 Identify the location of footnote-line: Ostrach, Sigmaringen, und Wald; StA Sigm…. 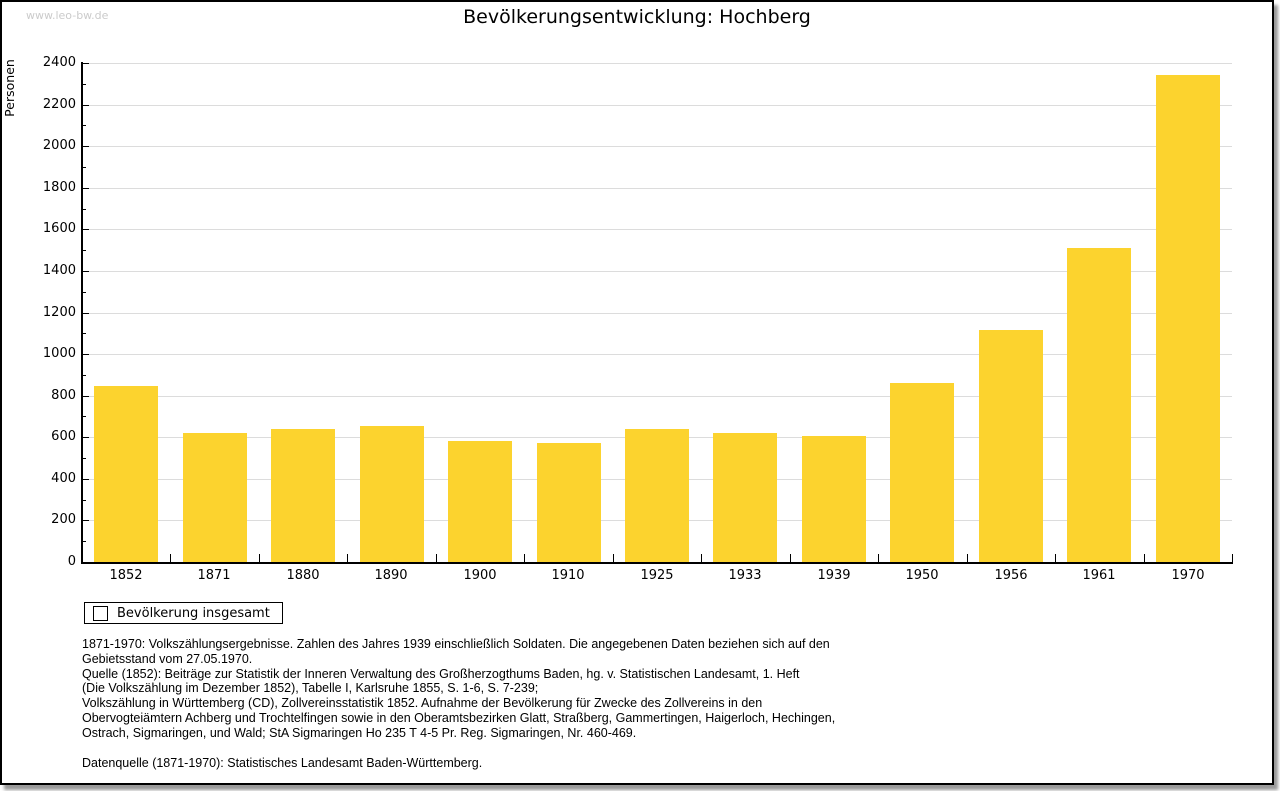
(359, 732).